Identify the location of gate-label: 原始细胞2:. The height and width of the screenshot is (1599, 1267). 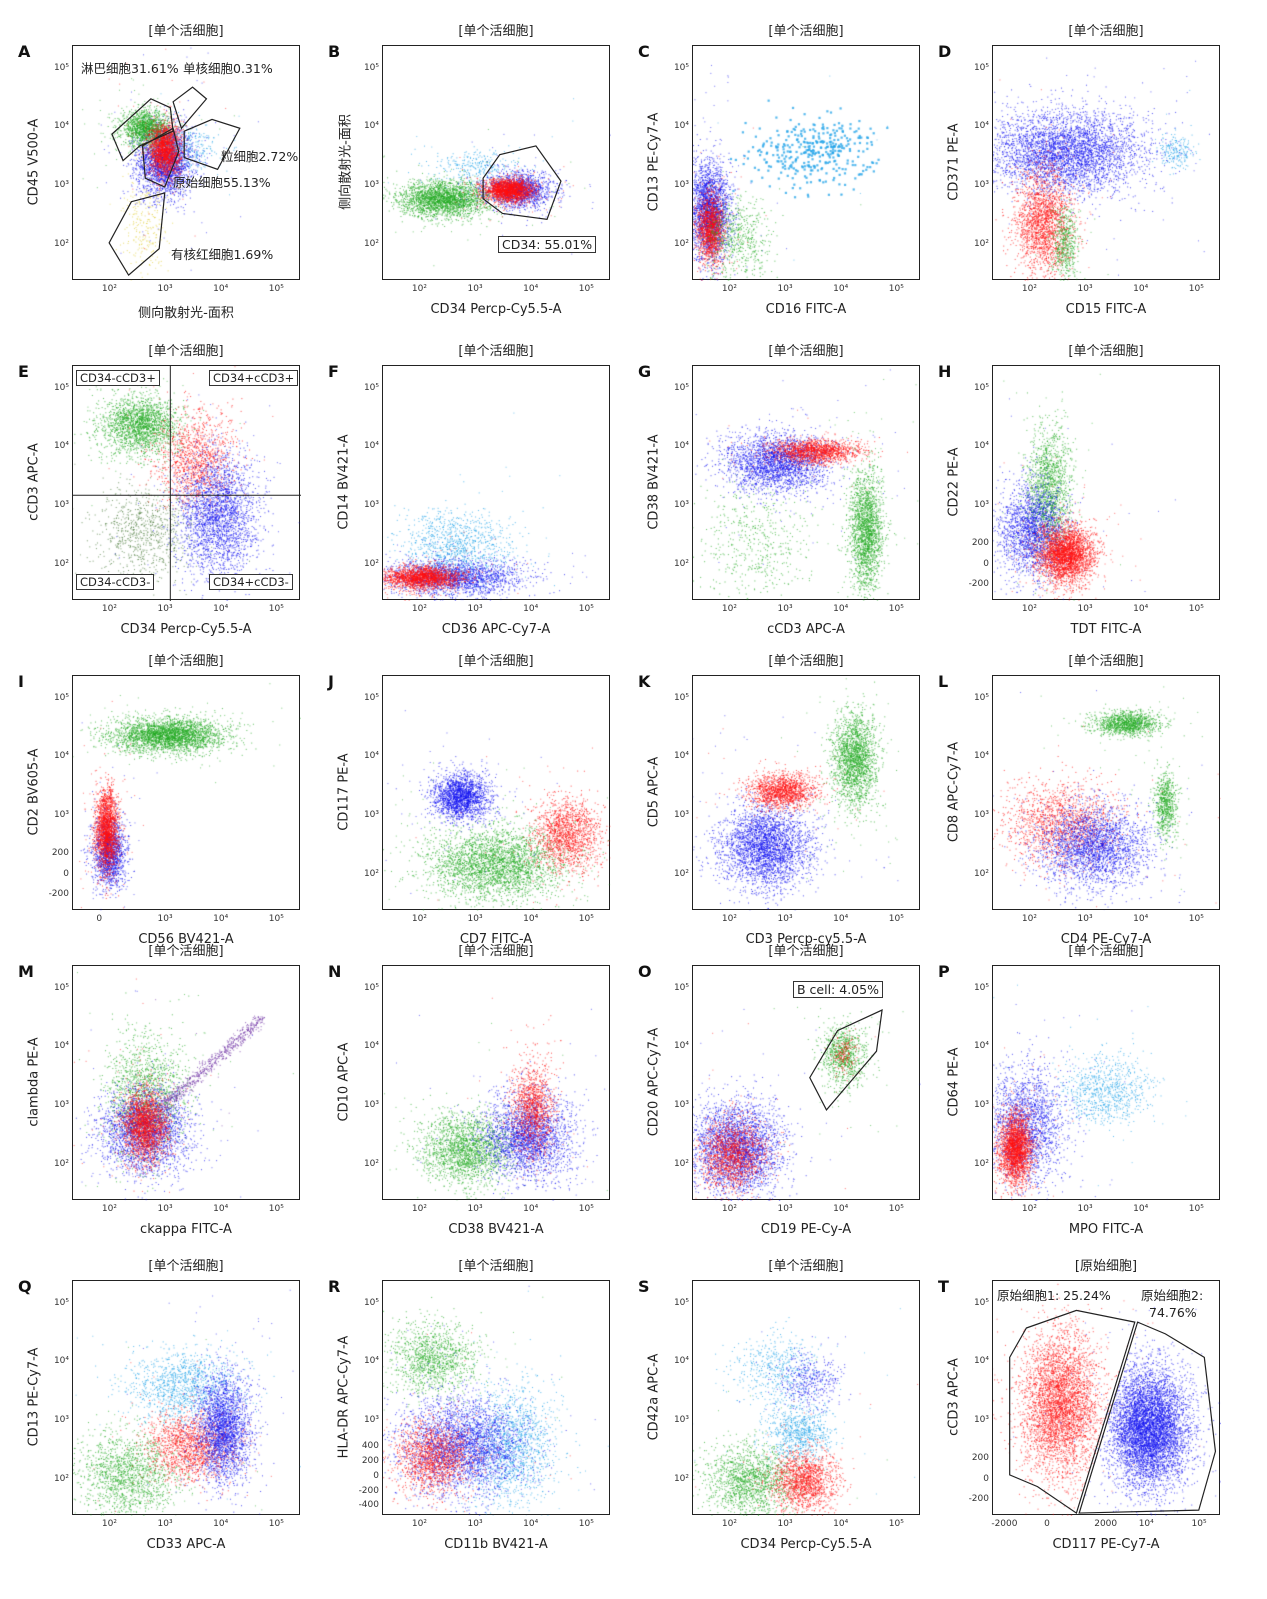
(1172, 1295).